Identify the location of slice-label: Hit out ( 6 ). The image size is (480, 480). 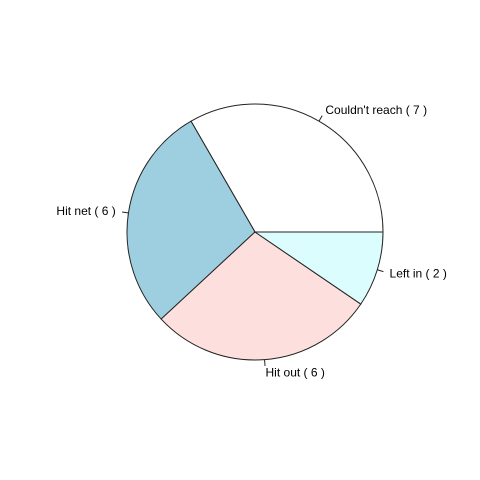
(295, 372).